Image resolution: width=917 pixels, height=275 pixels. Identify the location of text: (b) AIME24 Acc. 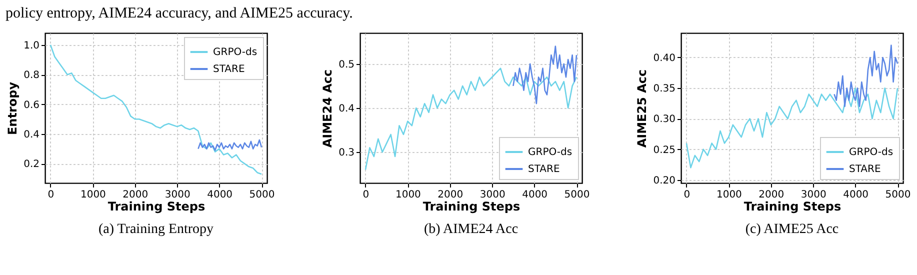
(471, 229).